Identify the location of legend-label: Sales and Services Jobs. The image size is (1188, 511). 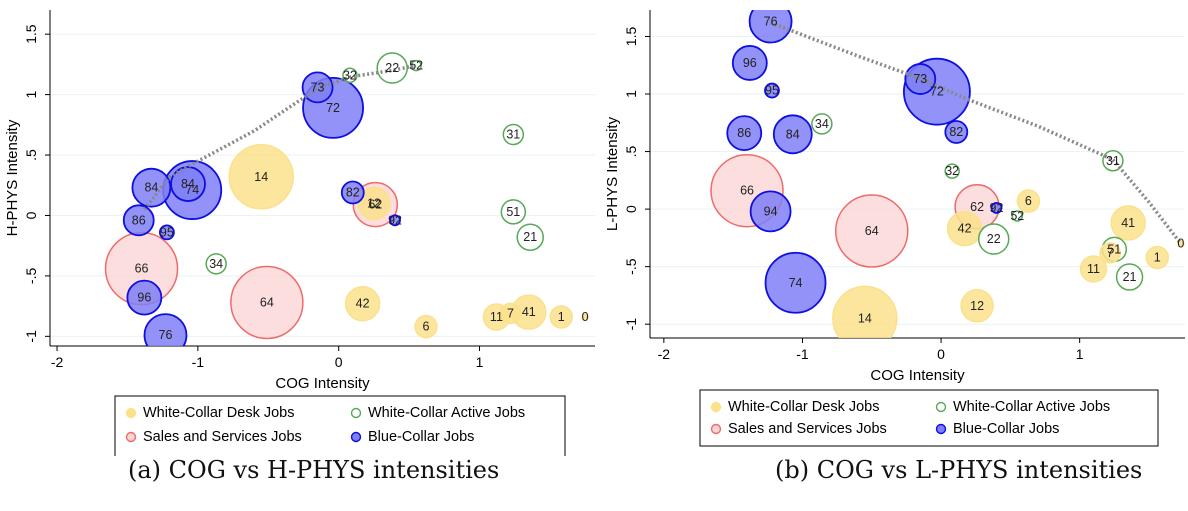
(807, 429).